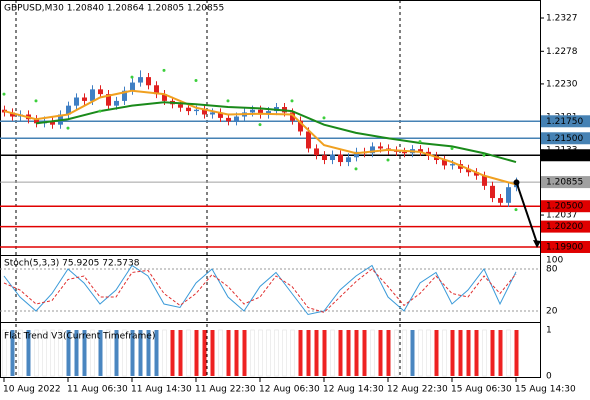 This screenshot has width=590, height=400. What do you see at coordinates (79, 337) in the screenshot?
I see `flat-trend-title: Flat Trend V3(Current Timeframe)` at bounding box center [79, 337].